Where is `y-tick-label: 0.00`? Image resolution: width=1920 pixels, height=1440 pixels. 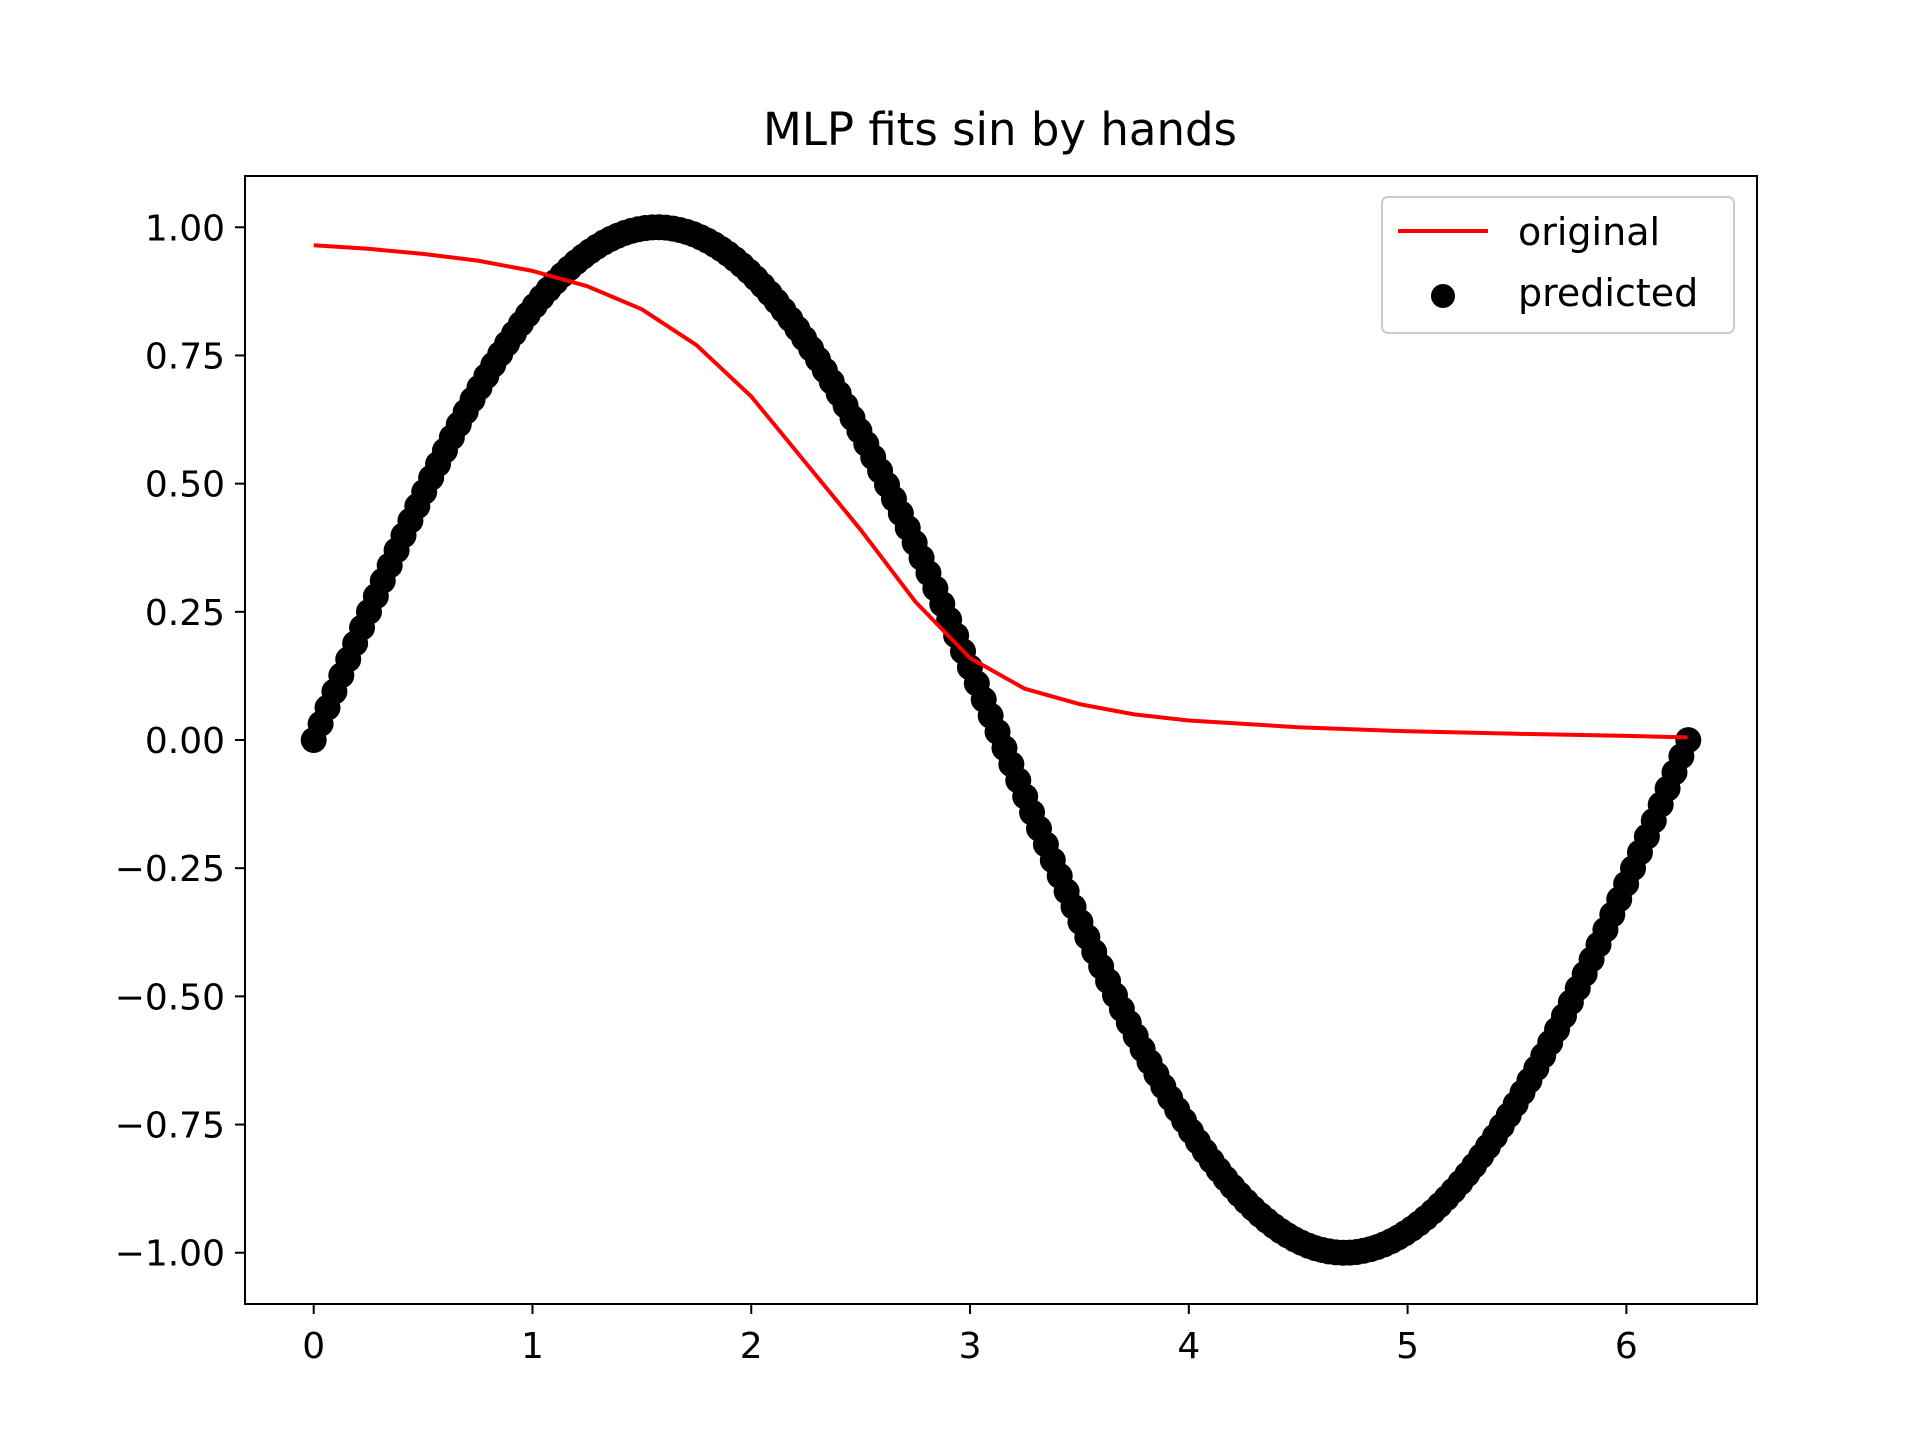 y-tick-label: 0.00 is located at coordinates (185, 741).